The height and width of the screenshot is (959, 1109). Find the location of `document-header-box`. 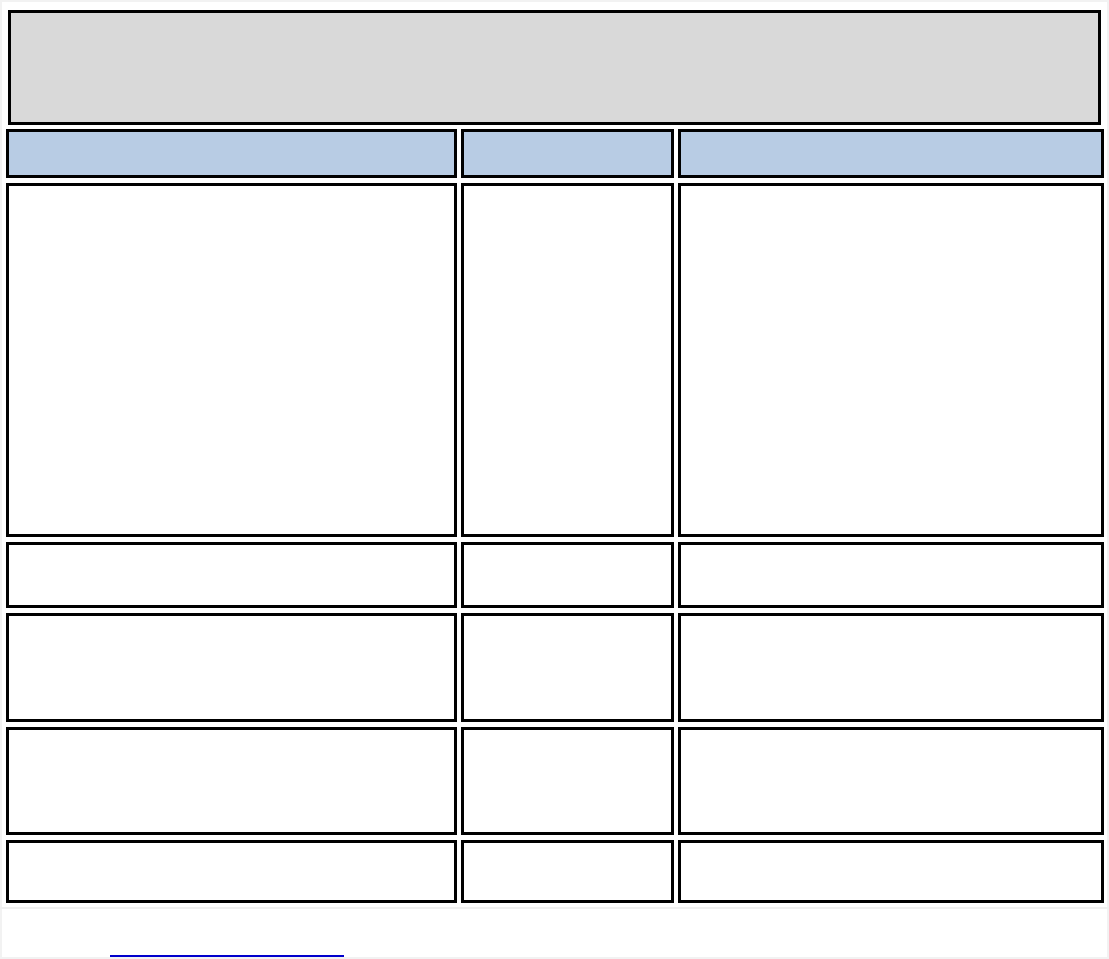

document-header-box is located at coordinates (554, 67).